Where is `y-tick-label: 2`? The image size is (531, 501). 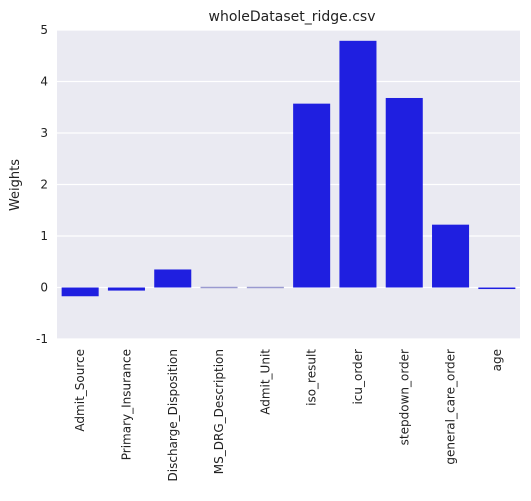
y-tick-label: 2 is located at coordinates (44, 185).